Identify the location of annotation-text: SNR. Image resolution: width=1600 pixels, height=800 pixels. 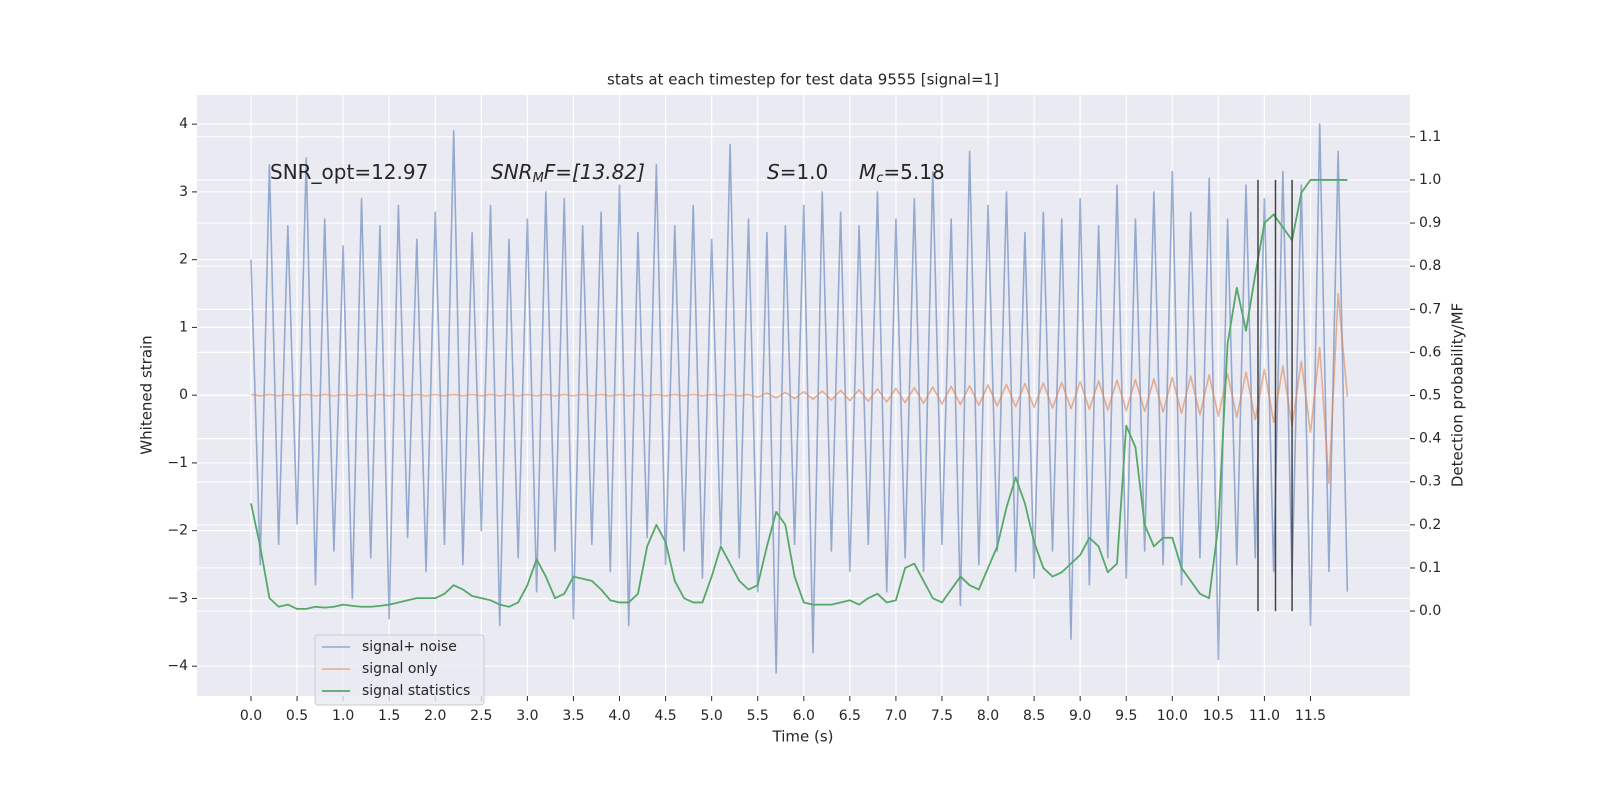
(512, 172).